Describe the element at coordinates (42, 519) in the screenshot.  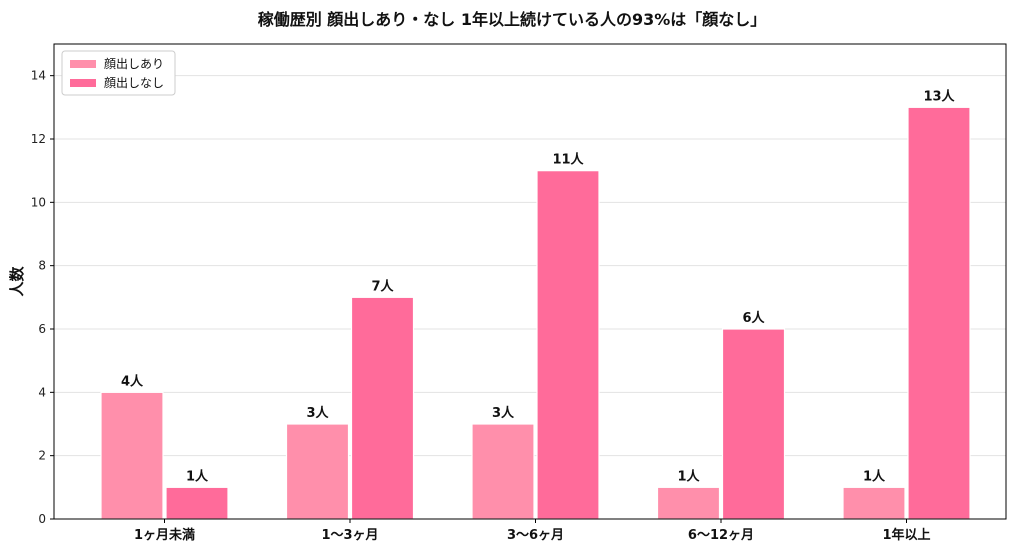
I see `y-tick-label: 0` at that location.